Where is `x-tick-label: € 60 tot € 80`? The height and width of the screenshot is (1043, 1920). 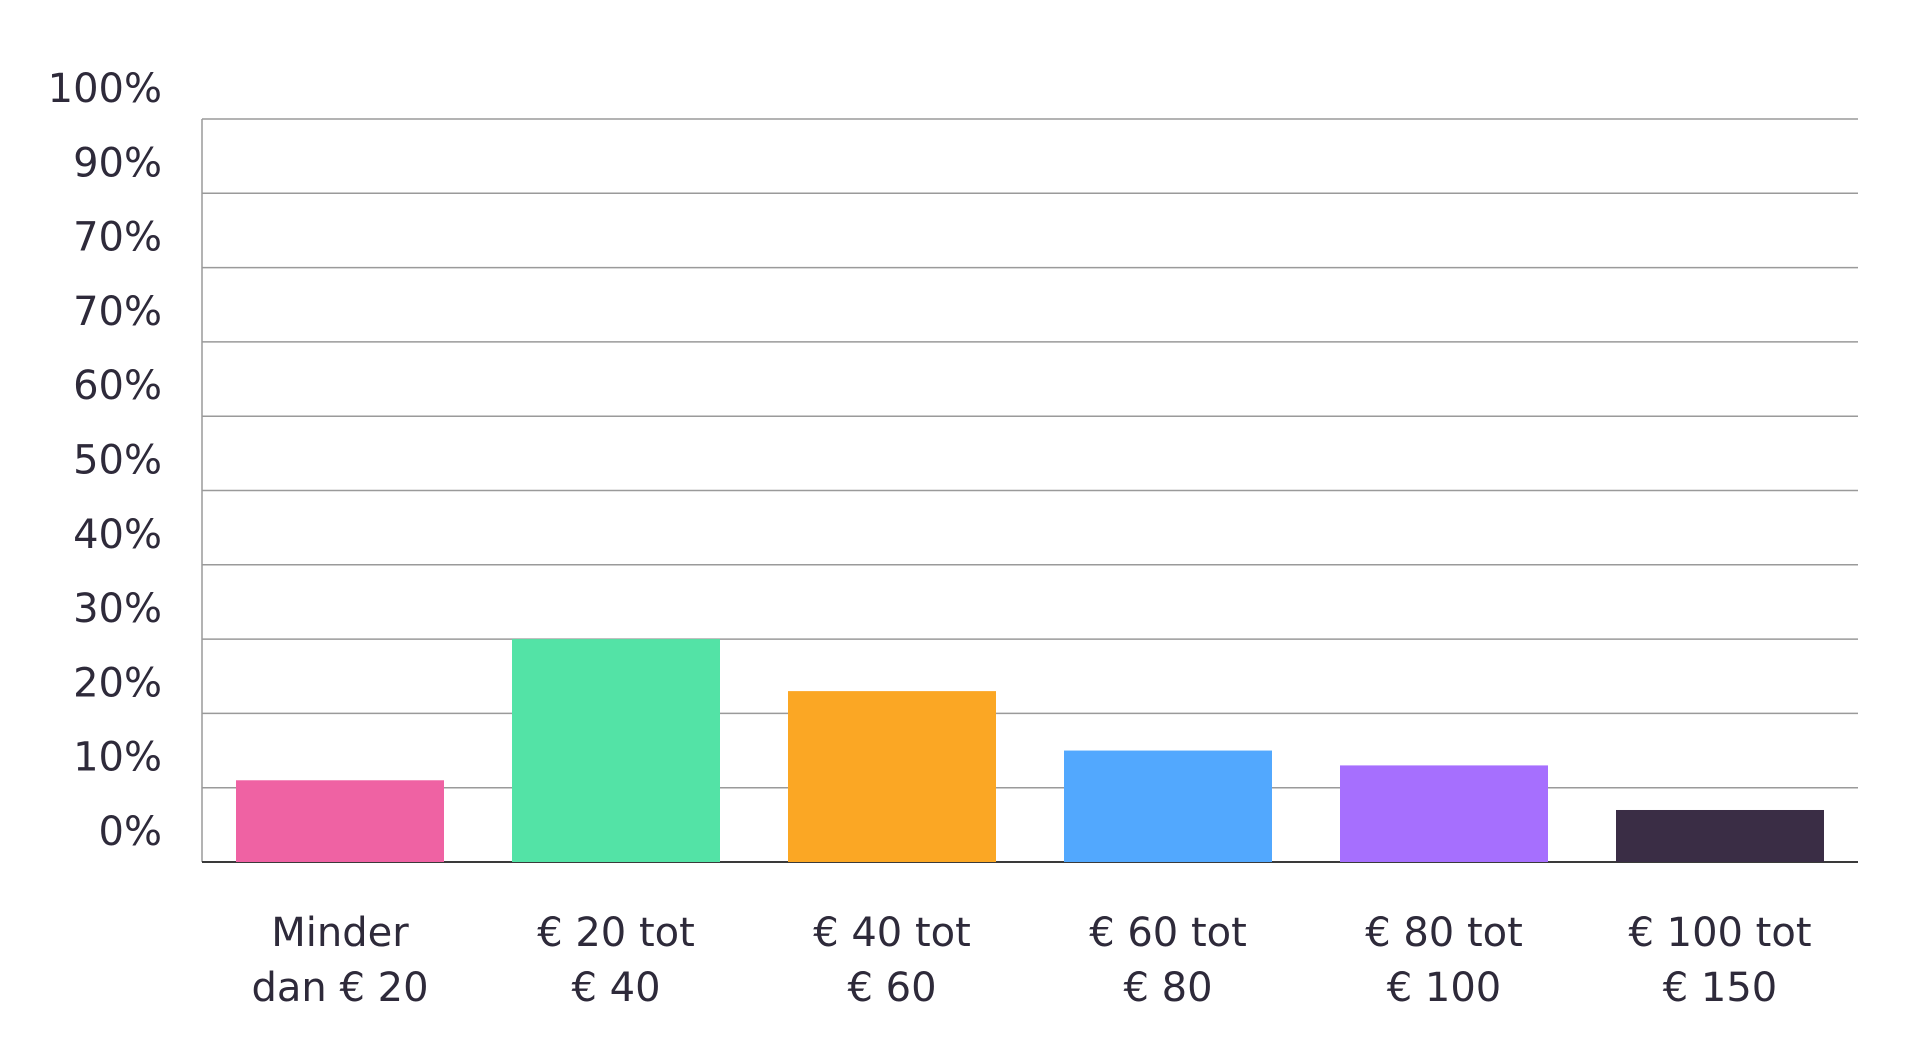
x-tick-label: € 60 tot € 80 is located at coordinates (1168, 960).